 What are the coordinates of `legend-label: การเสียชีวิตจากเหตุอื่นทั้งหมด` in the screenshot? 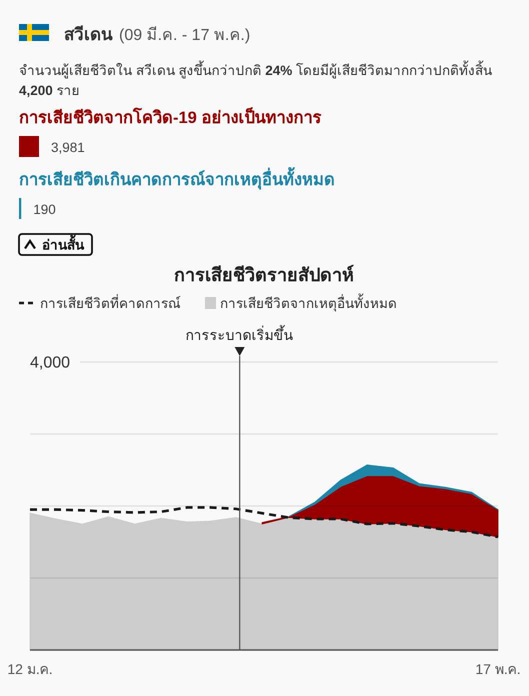 It's located at (308, 302).